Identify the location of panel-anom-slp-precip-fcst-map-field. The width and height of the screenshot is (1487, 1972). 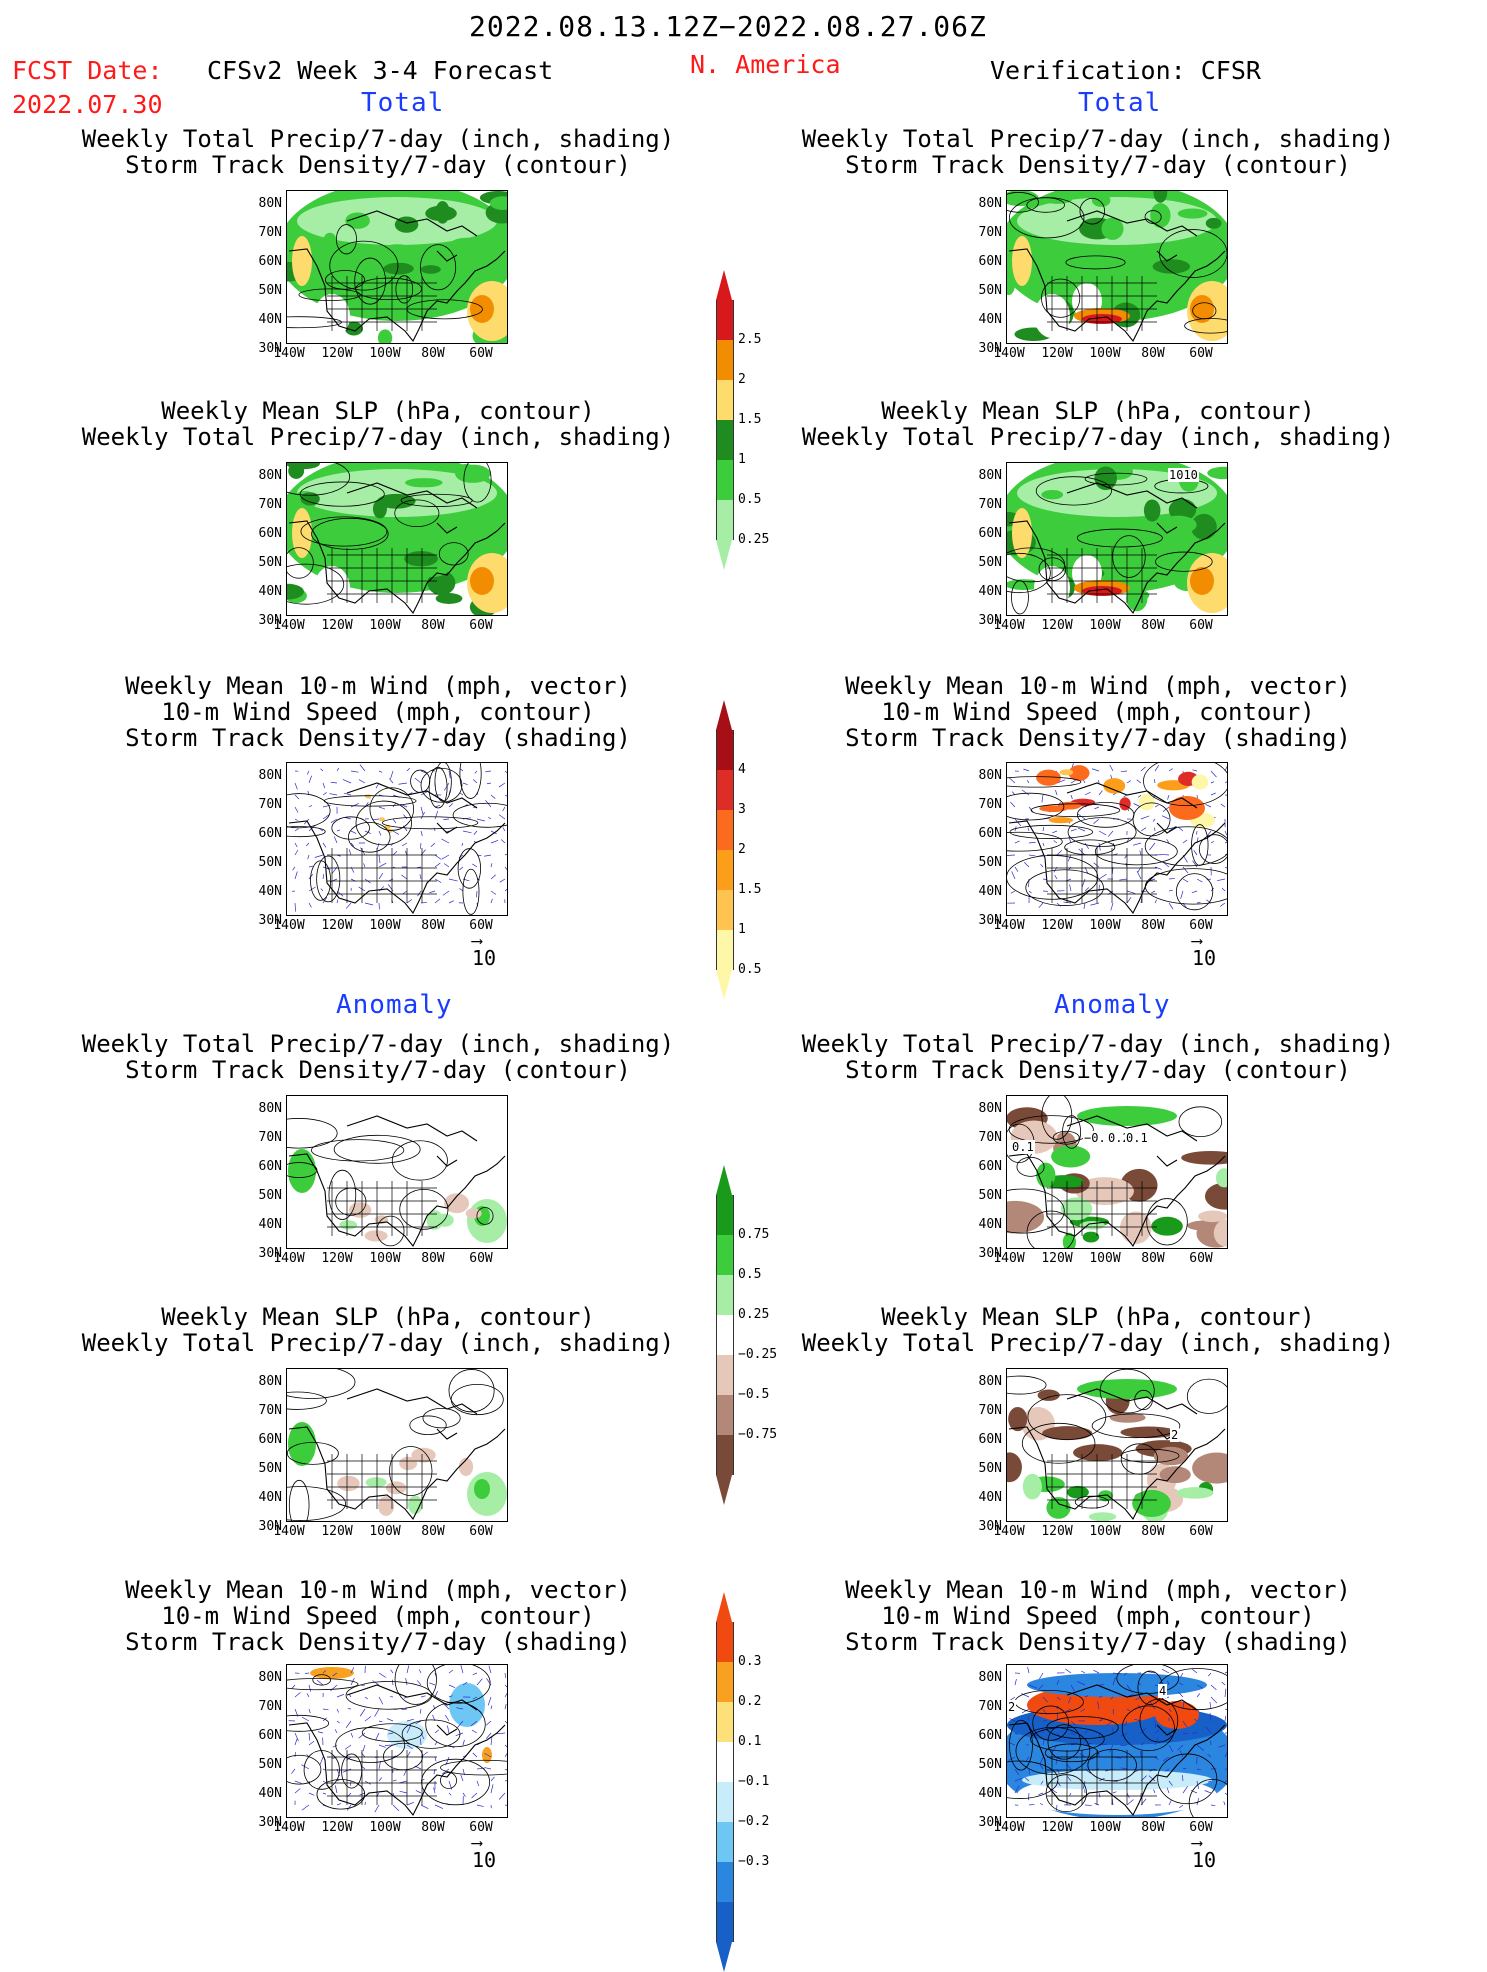
(397, 1445).